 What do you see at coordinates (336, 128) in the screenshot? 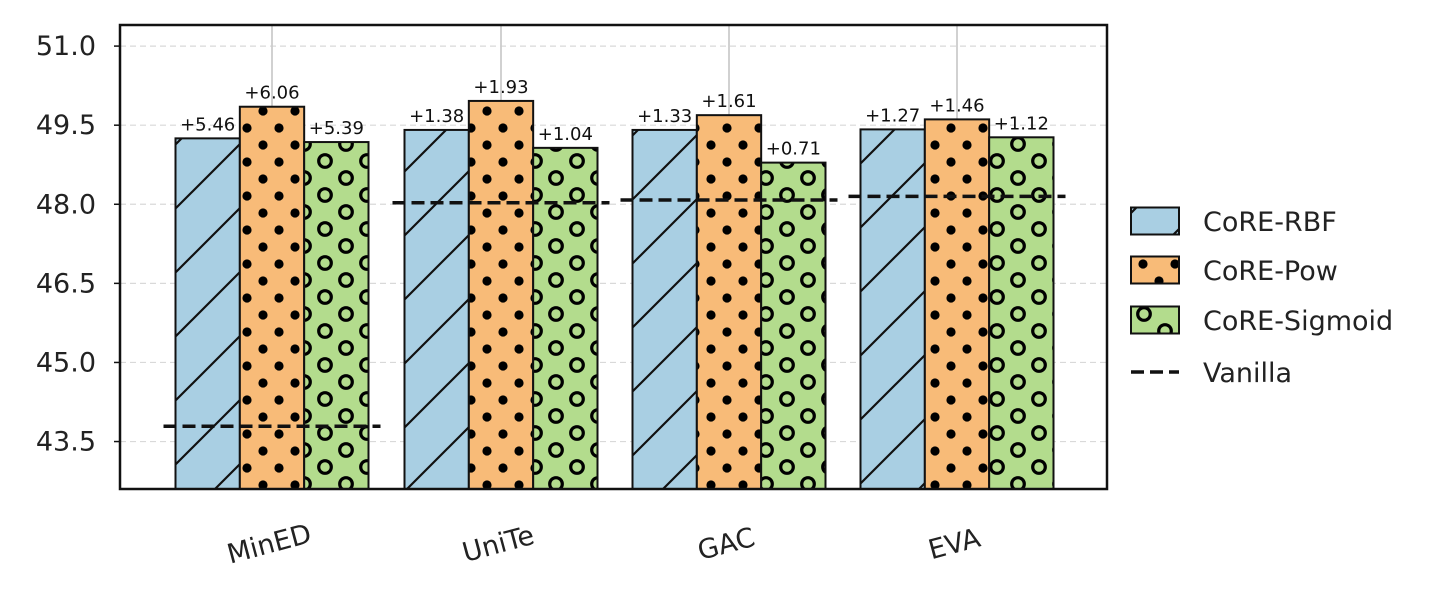
I see `bar-value-label: +5.39` at bounding box center [336, 128].